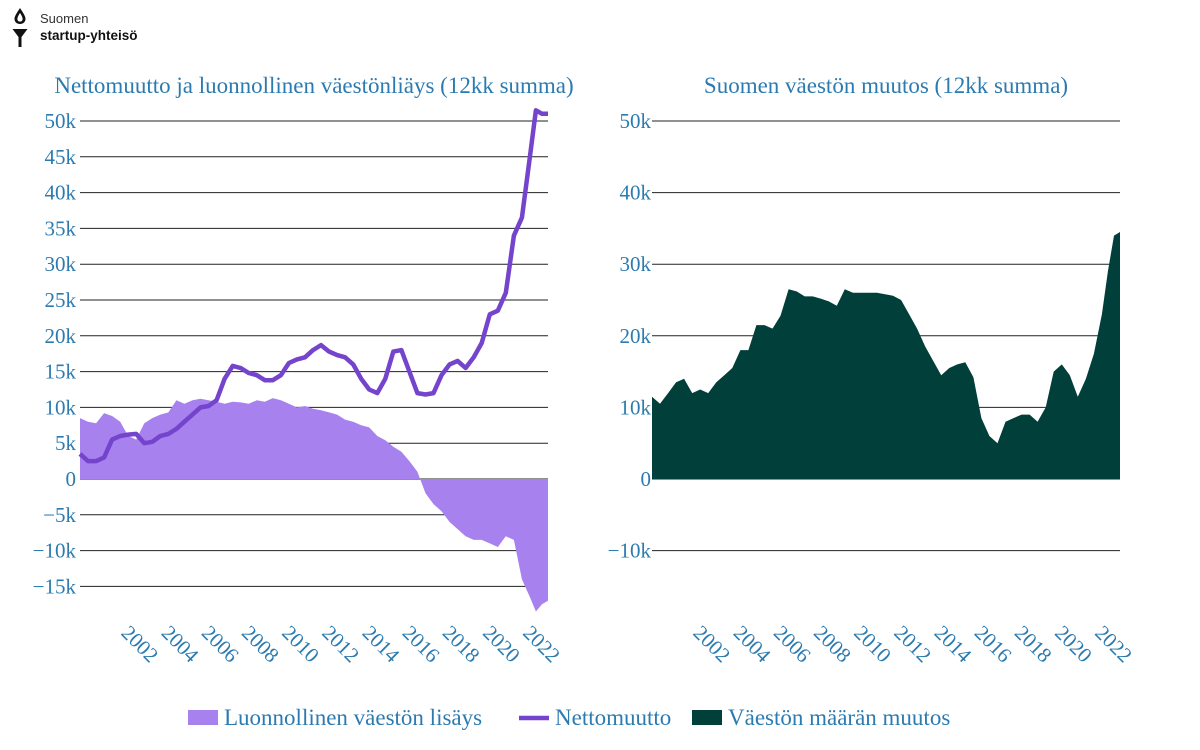 The width and height of the screenshot is (1200, 750). What do you see at coordinates (20, 16) in the screenshot?
I see `drop-icon` at bounding box center [20, 16].